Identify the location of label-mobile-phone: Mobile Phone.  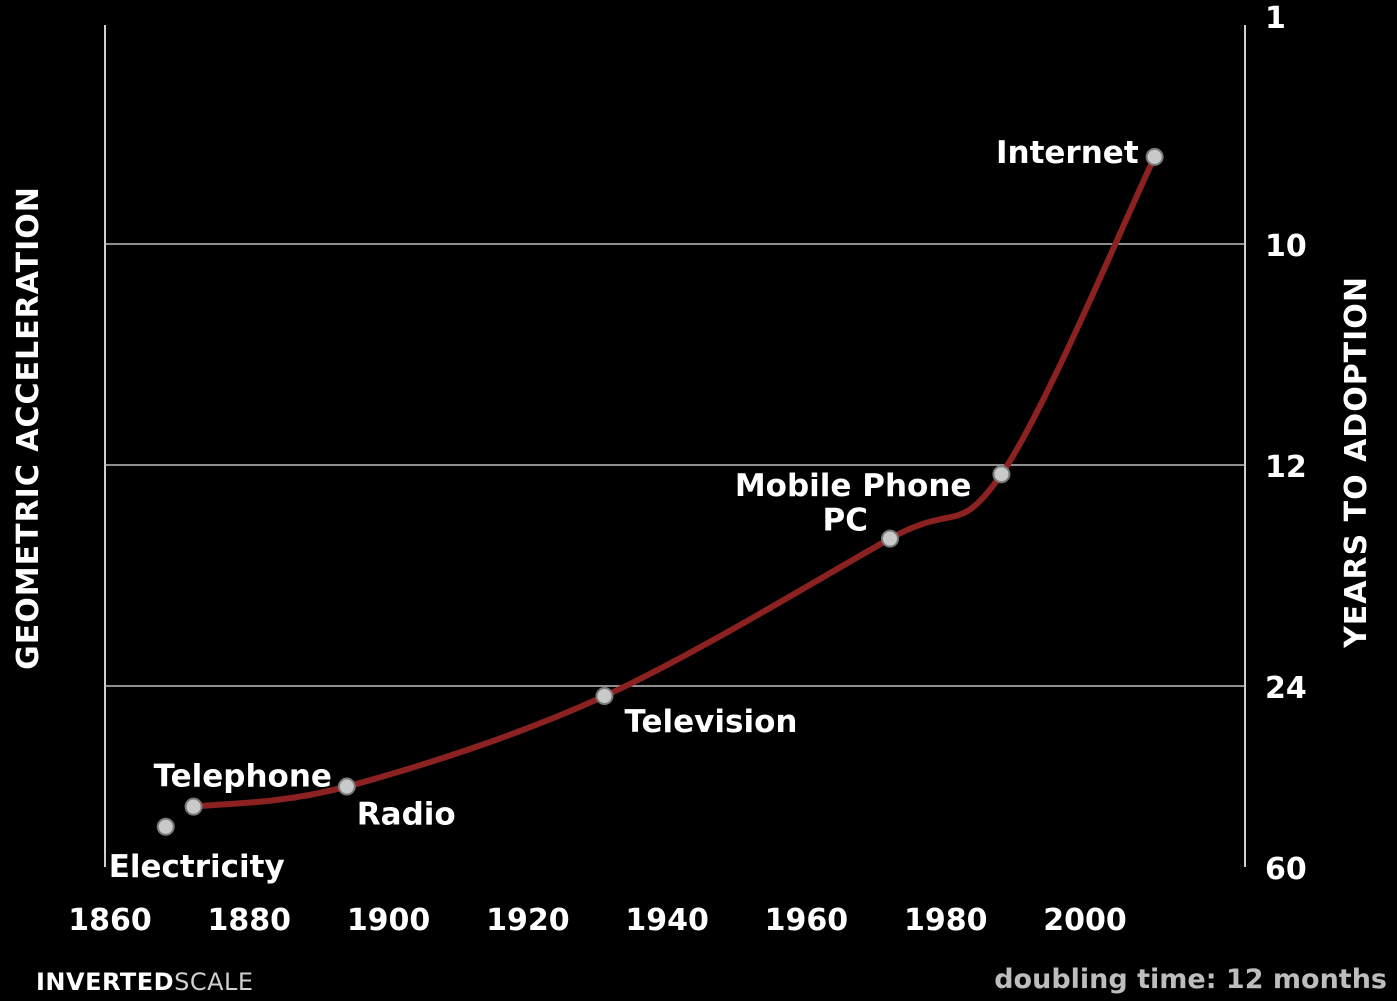
(853, 486).